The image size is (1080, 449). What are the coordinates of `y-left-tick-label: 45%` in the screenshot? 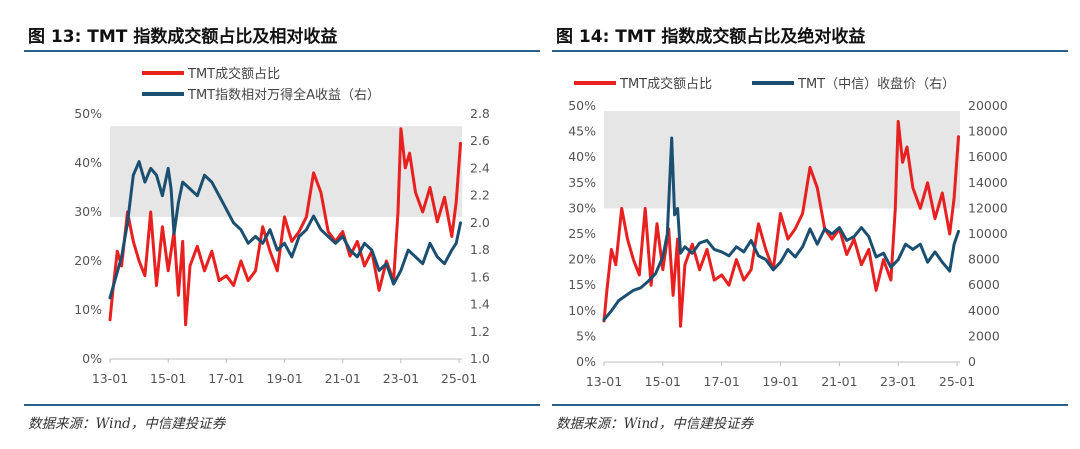 It's located at (582, 131).